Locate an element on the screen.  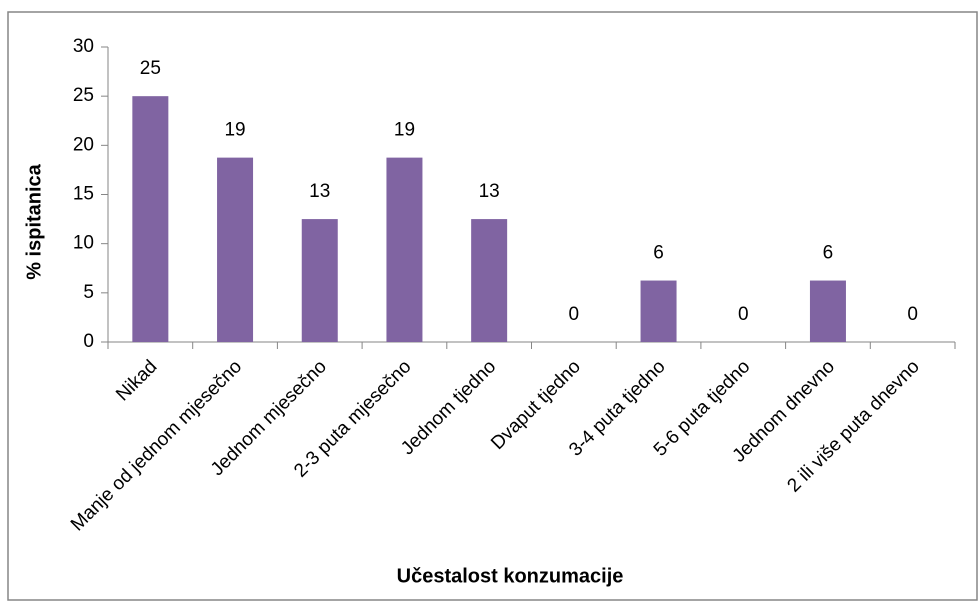
y-tick-label: 20 is located at coordinates (83, 144).